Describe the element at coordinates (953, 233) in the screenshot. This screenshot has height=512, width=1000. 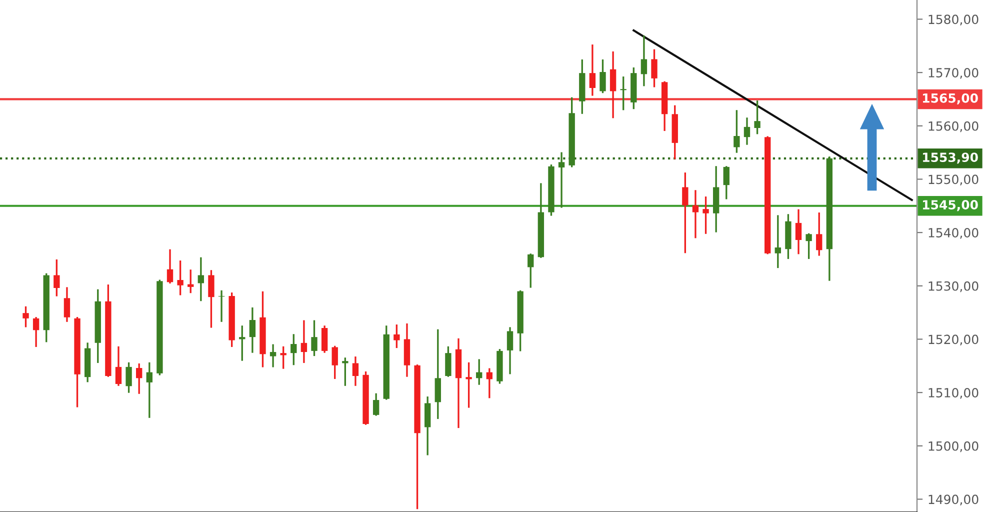
I see `y-tick-label: 1540,00` at that location.